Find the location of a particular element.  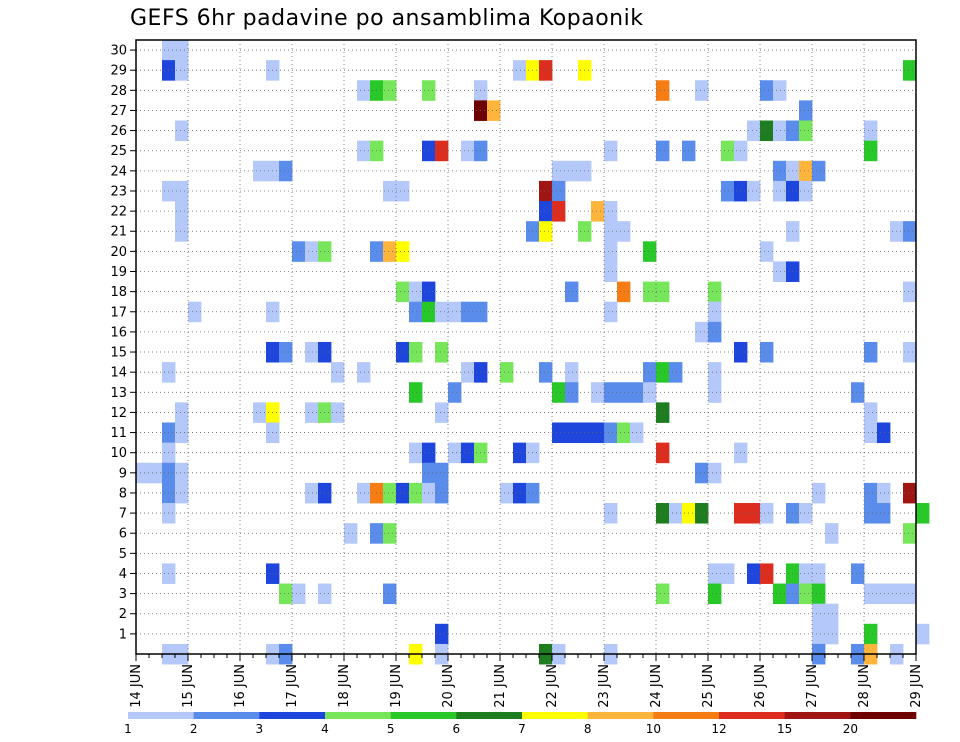

x-tick-label: 16 JUN is located at coordinates (240, 686).